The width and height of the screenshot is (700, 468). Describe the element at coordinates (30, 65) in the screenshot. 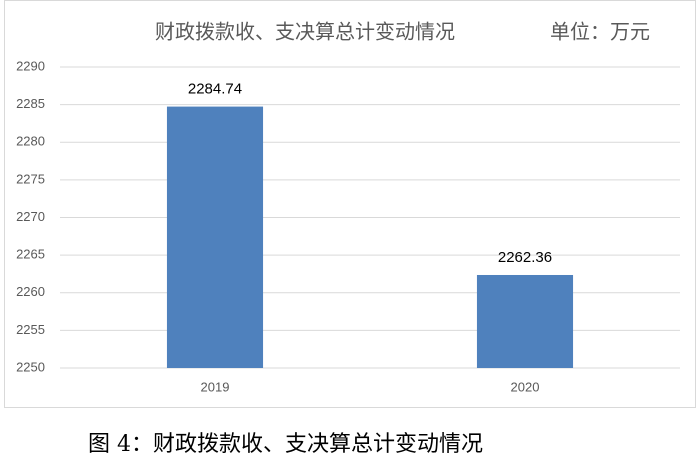

I see `y-tick-label: 2290` at that location.